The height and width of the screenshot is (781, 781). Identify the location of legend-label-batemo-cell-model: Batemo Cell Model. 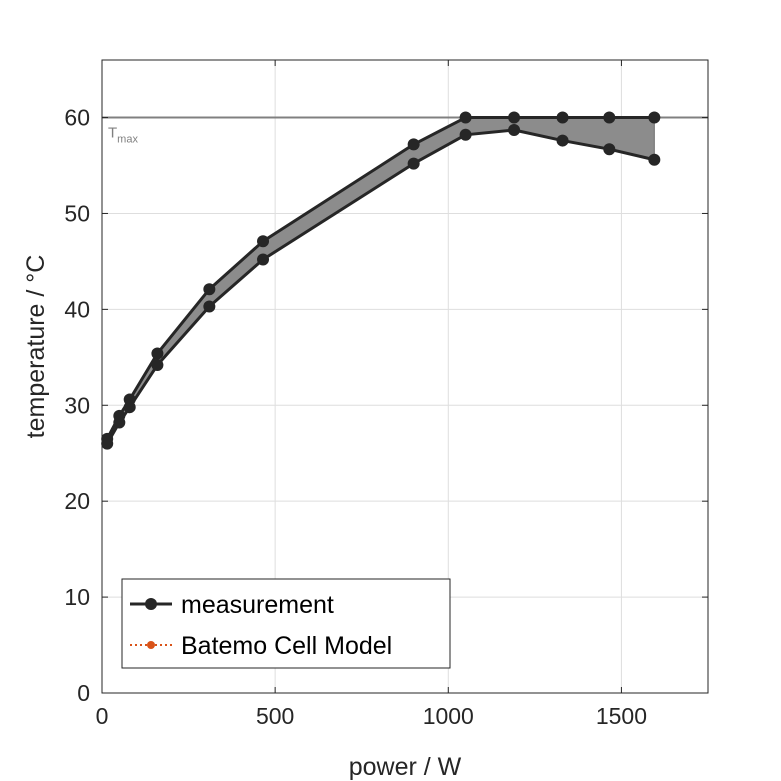
(286, 646).